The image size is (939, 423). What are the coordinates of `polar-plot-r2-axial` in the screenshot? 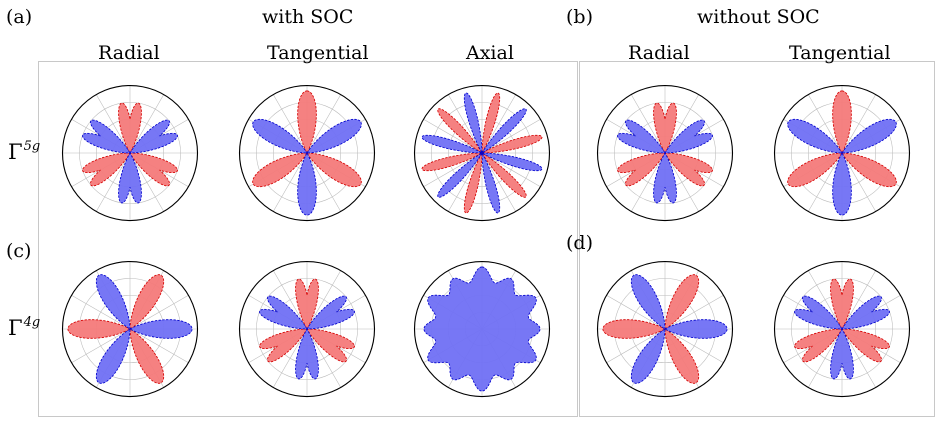 It's located at (482, 329).